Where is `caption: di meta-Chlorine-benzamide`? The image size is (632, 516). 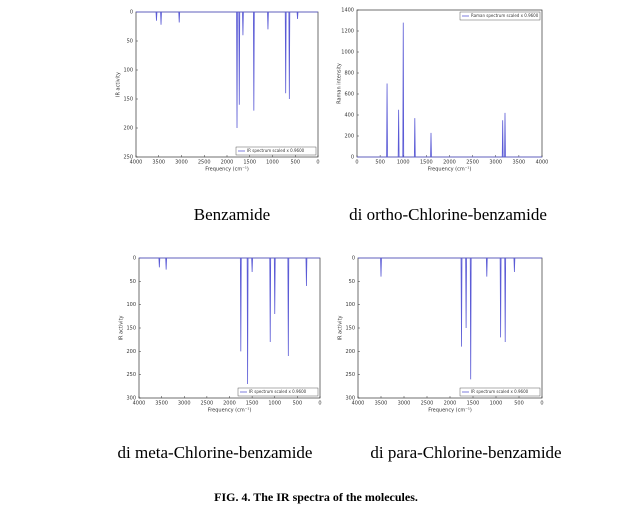
caption: di meta-Chlorine-benzamide is located at coordinates (215, 452).